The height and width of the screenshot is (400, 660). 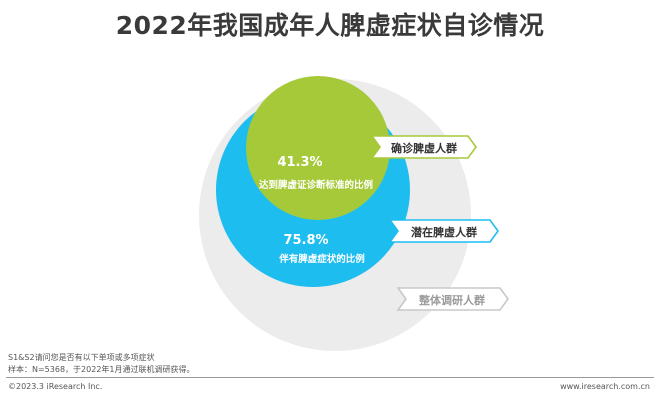 What do you see at coordinates (321, 259) in the screenshot?
I see `potential-description-label: 伴有脾虚症状的比例` at bounding box center [321, 259].